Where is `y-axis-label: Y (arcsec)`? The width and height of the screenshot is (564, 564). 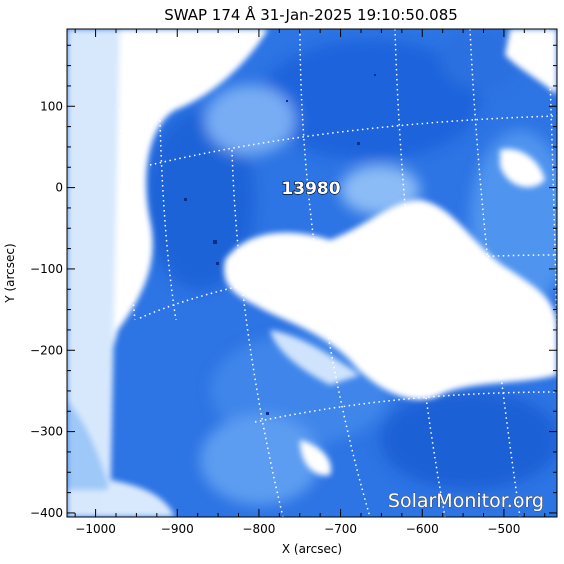
y-axis-label: Y (arcsec) is located at coordinates (10, 273).